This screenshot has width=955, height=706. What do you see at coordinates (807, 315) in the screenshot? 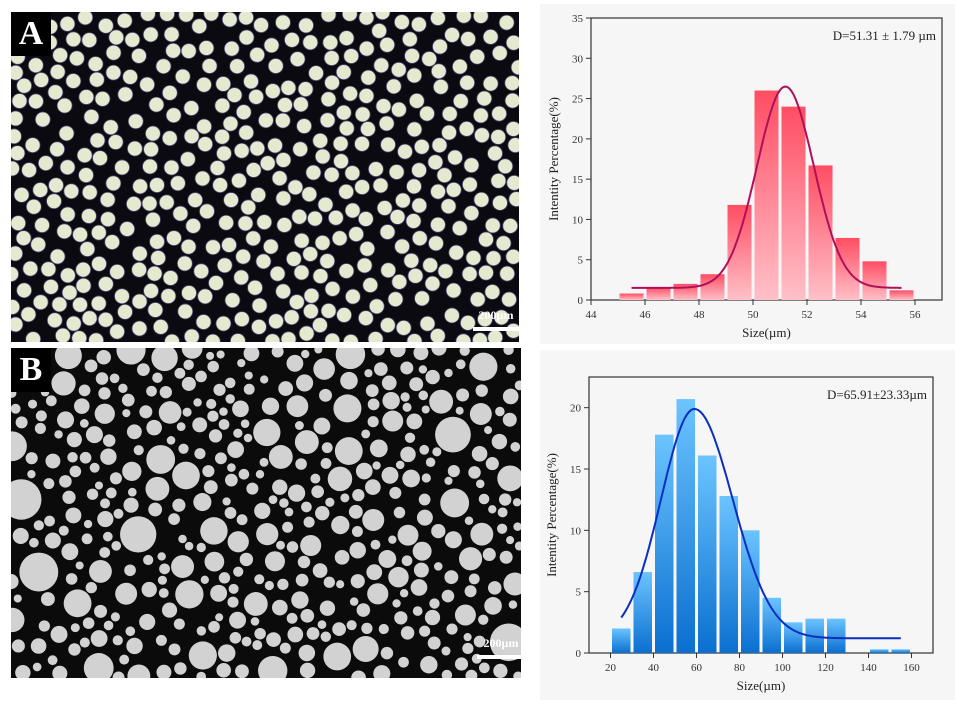
I see `x-tick-label: 52` at bounding box center [807, 315].